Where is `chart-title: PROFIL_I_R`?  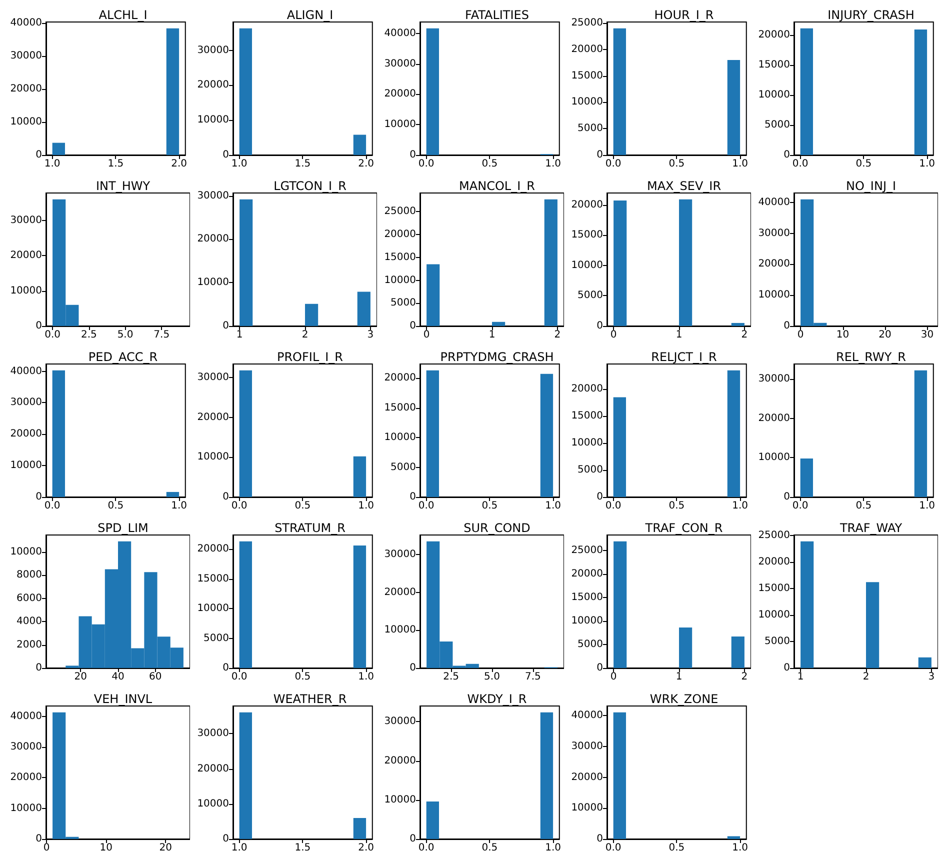
chart-title: PROFIL_I_R is located at coordinates (310, 357).